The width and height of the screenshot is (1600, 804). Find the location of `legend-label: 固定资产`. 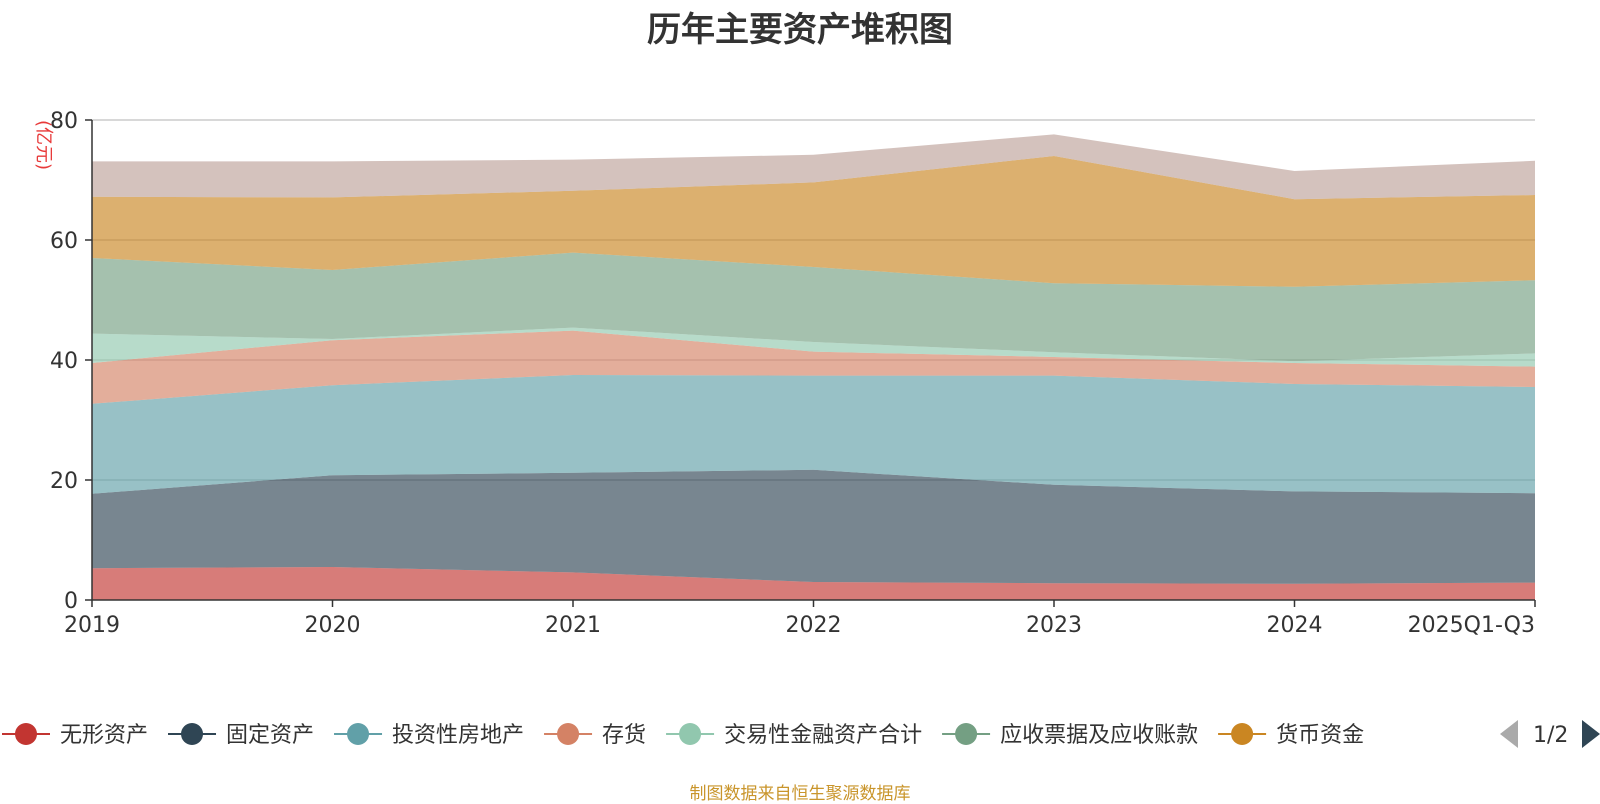

legend-label: 固定资产 is located at coordinates (270, 735).